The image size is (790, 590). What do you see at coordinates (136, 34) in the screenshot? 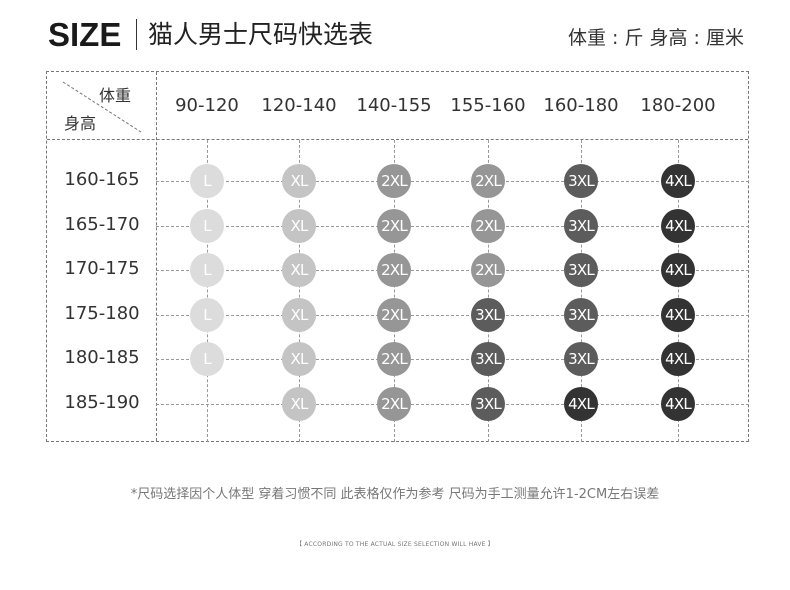
I see `title-divider` at bounding box center [136, 34].